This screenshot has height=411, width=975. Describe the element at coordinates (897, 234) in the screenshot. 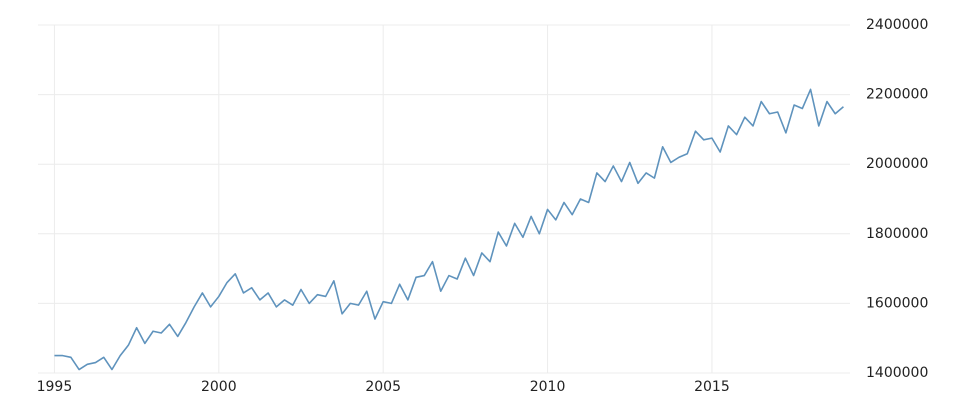

I see `y-tick-label: 1800000` at that location.